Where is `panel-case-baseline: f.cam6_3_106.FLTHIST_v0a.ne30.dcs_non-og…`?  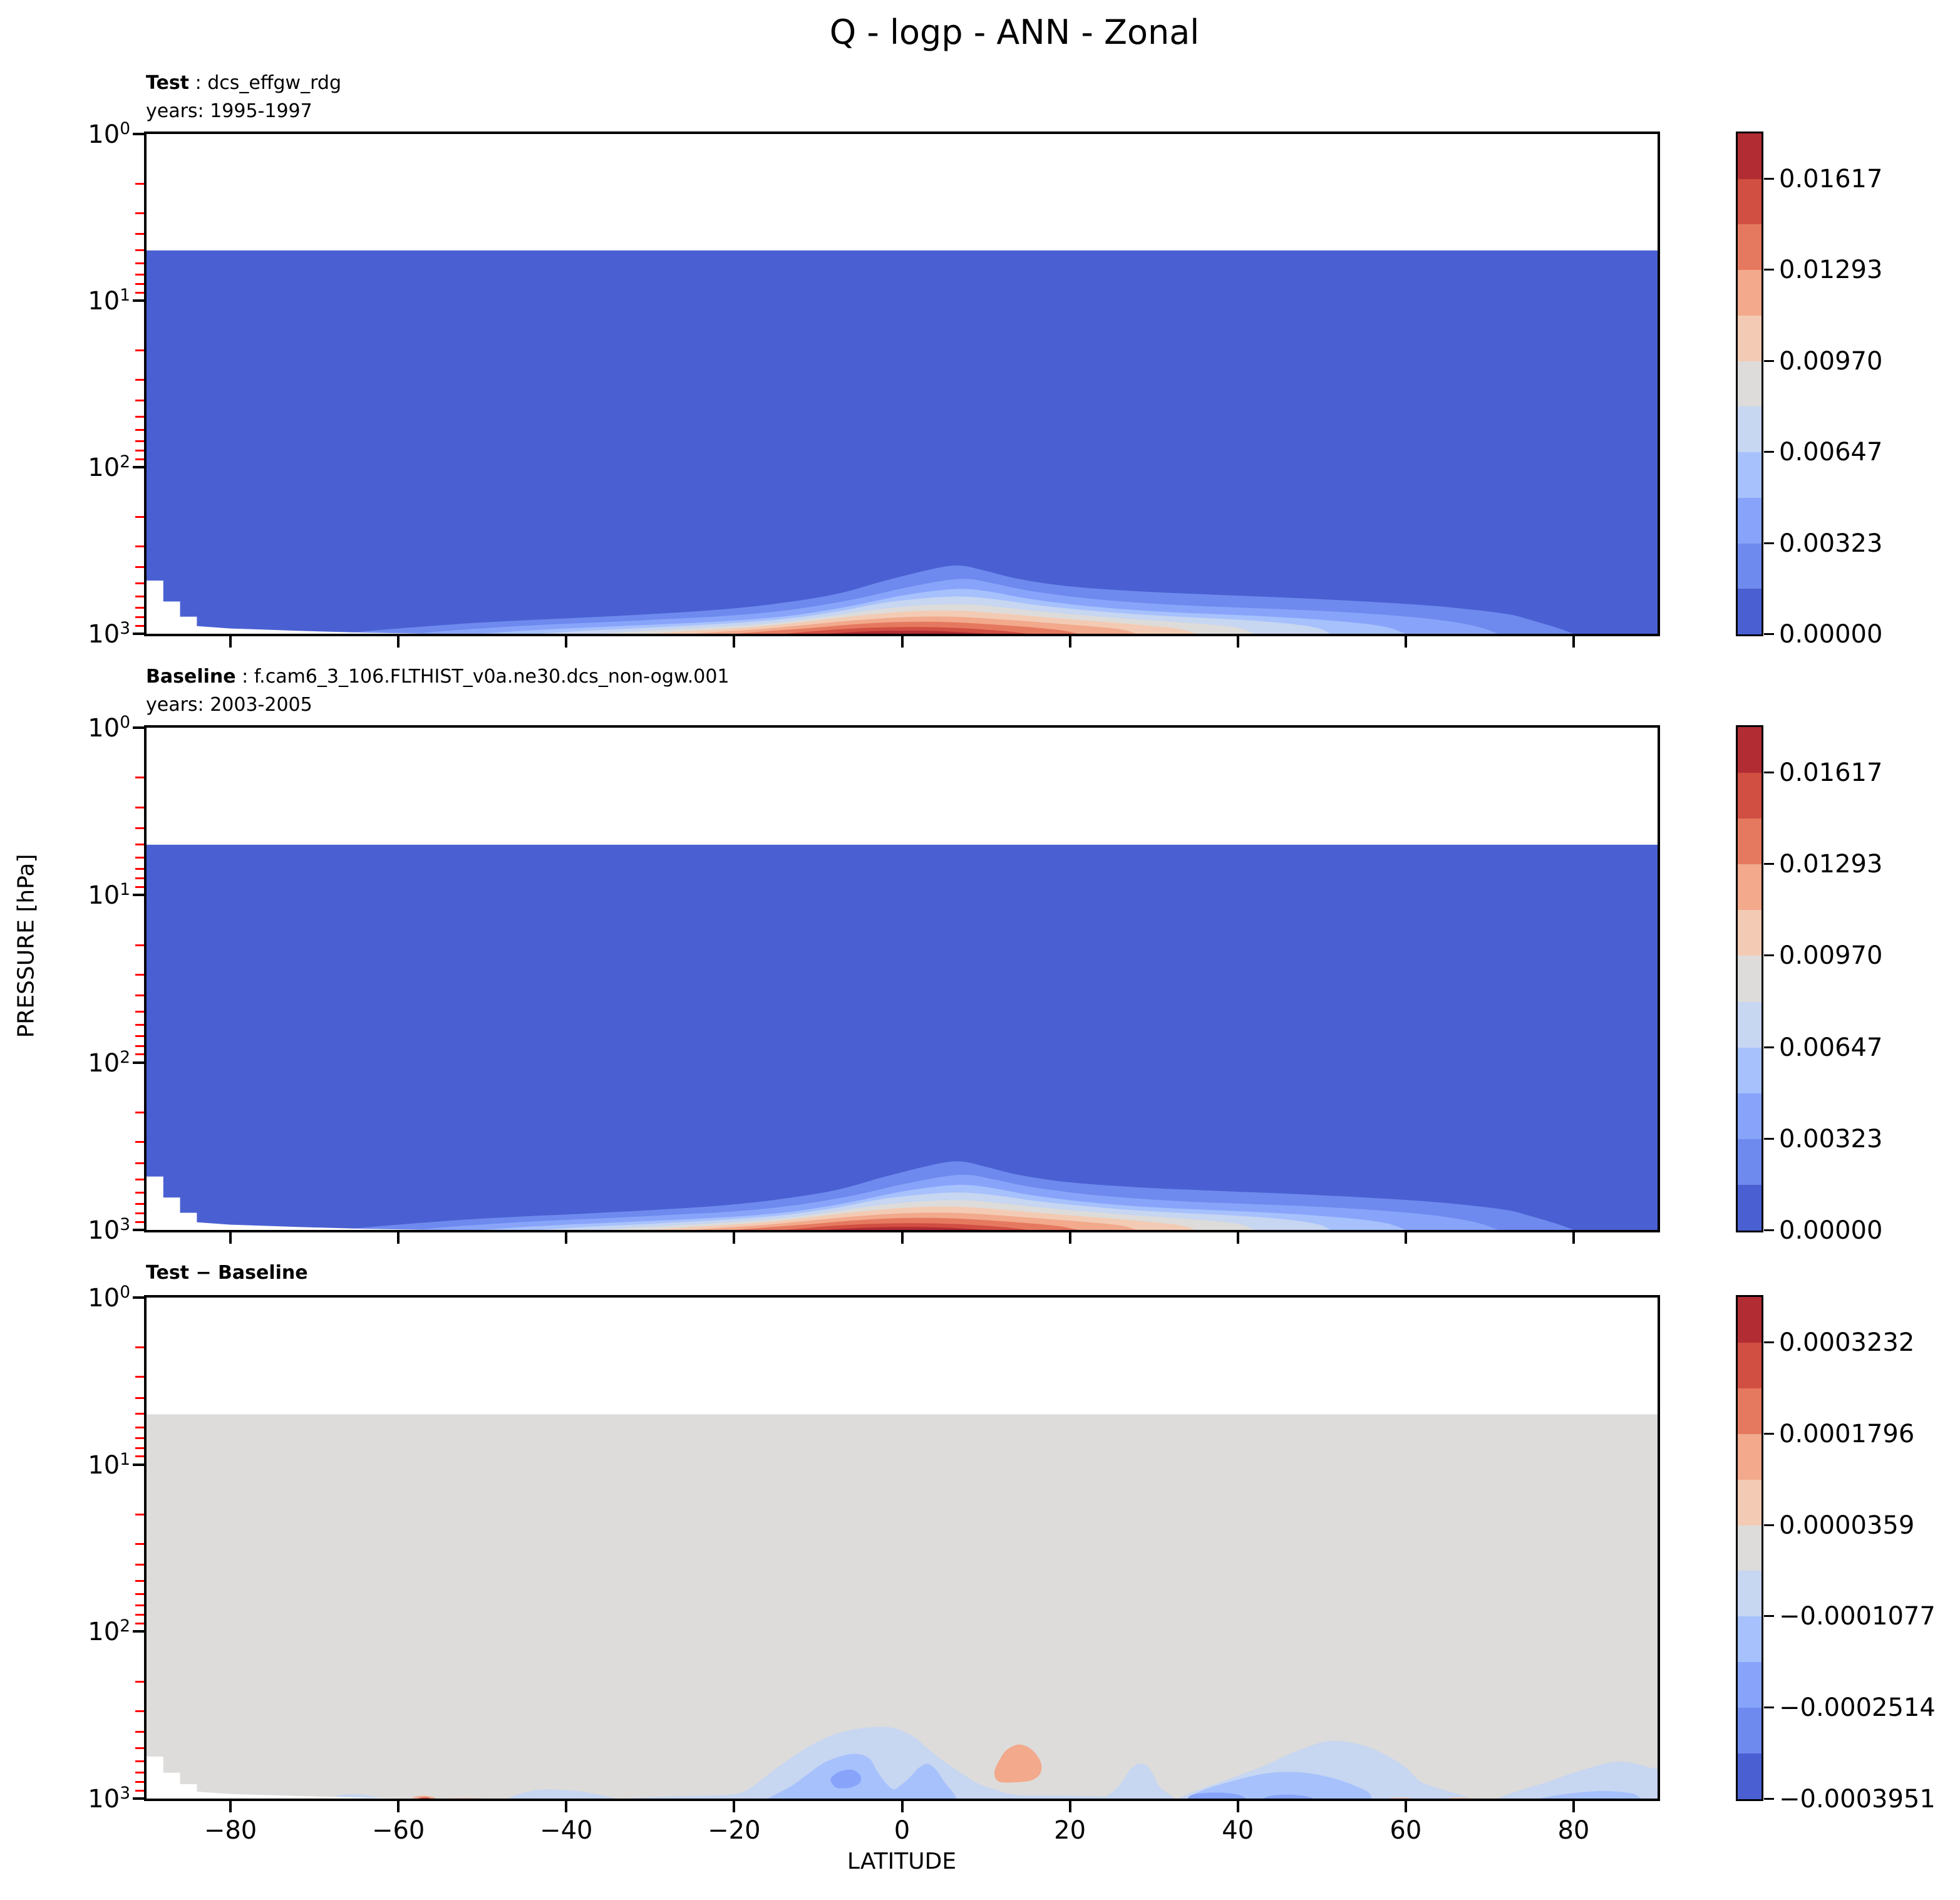 panel-case-baseline: f.cam6_3_106.FLTHIST_v0a.ne30.dcs_non-og… is located at coordinates (492, 677).